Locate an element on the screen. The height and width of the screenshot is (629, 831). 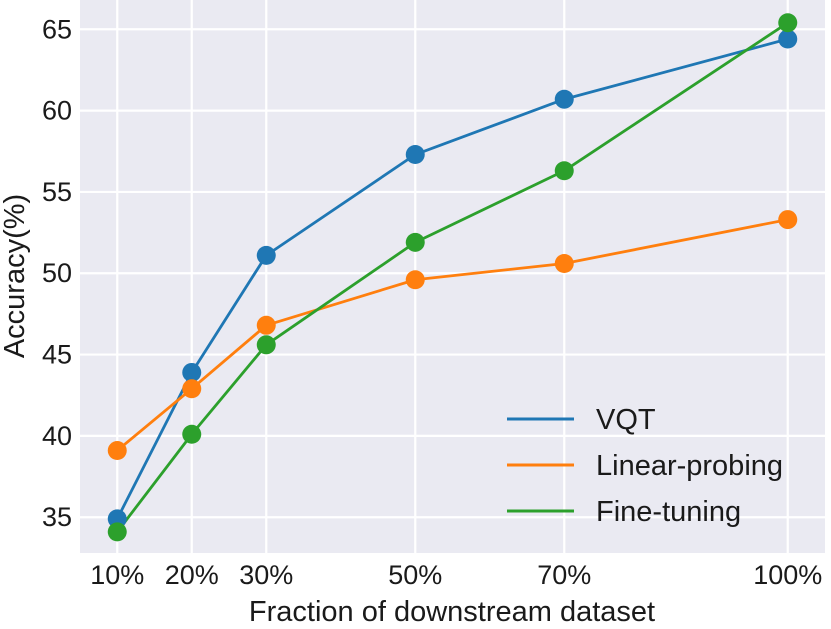
x-tick-label: 100% is located at coordinates (787, 575).